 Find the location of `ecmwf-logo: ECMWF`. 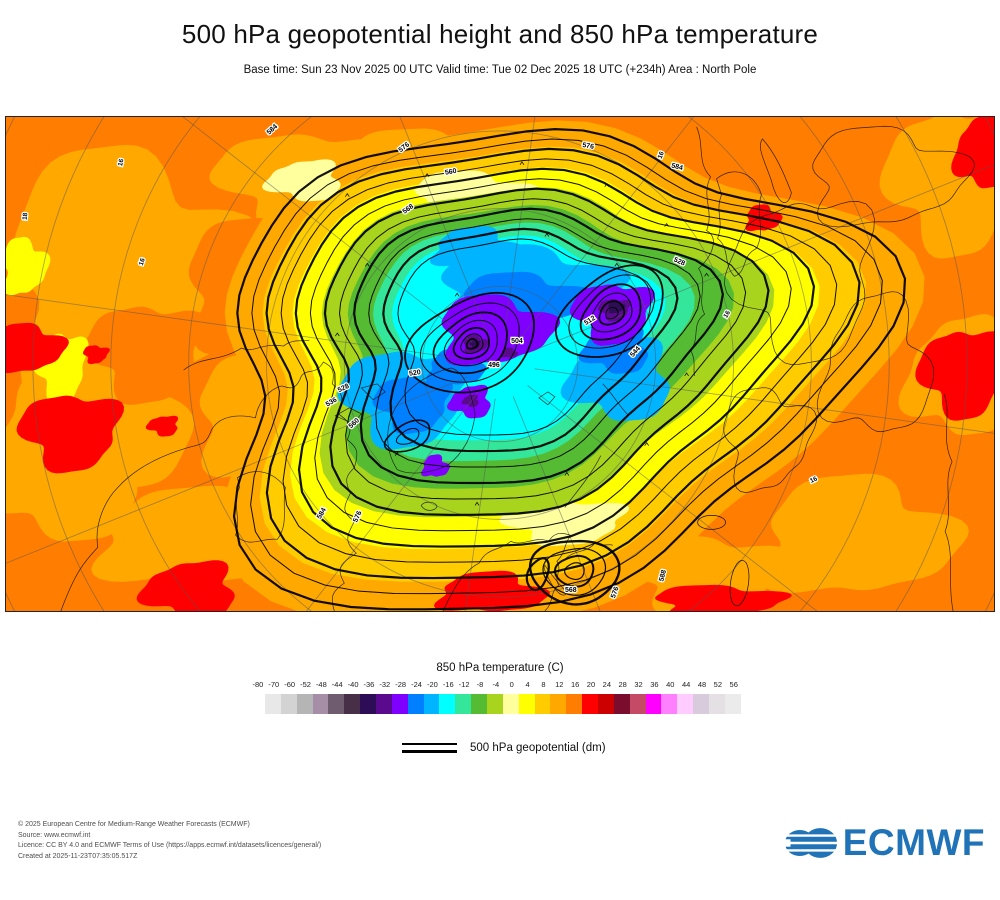

ecmwf-logo: ECMWF is located at coordinates (884, 843).